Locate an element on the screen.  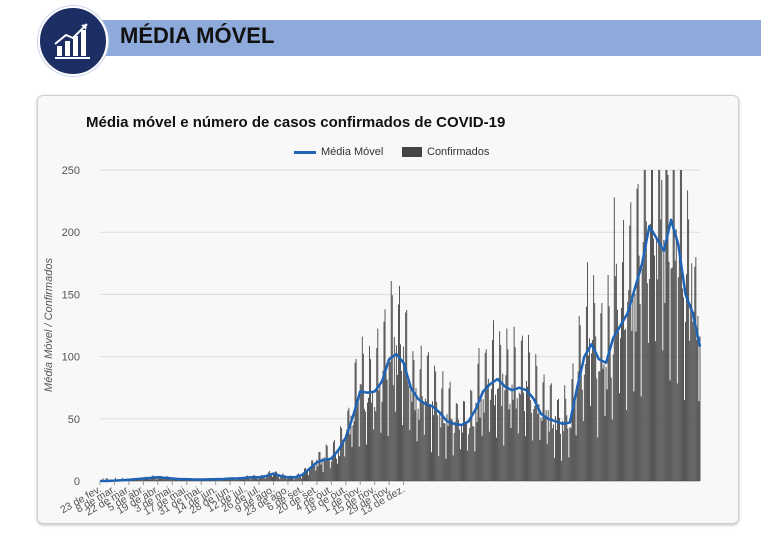
legend-confirmed: Confirmados is located at coordinates (445, 152).